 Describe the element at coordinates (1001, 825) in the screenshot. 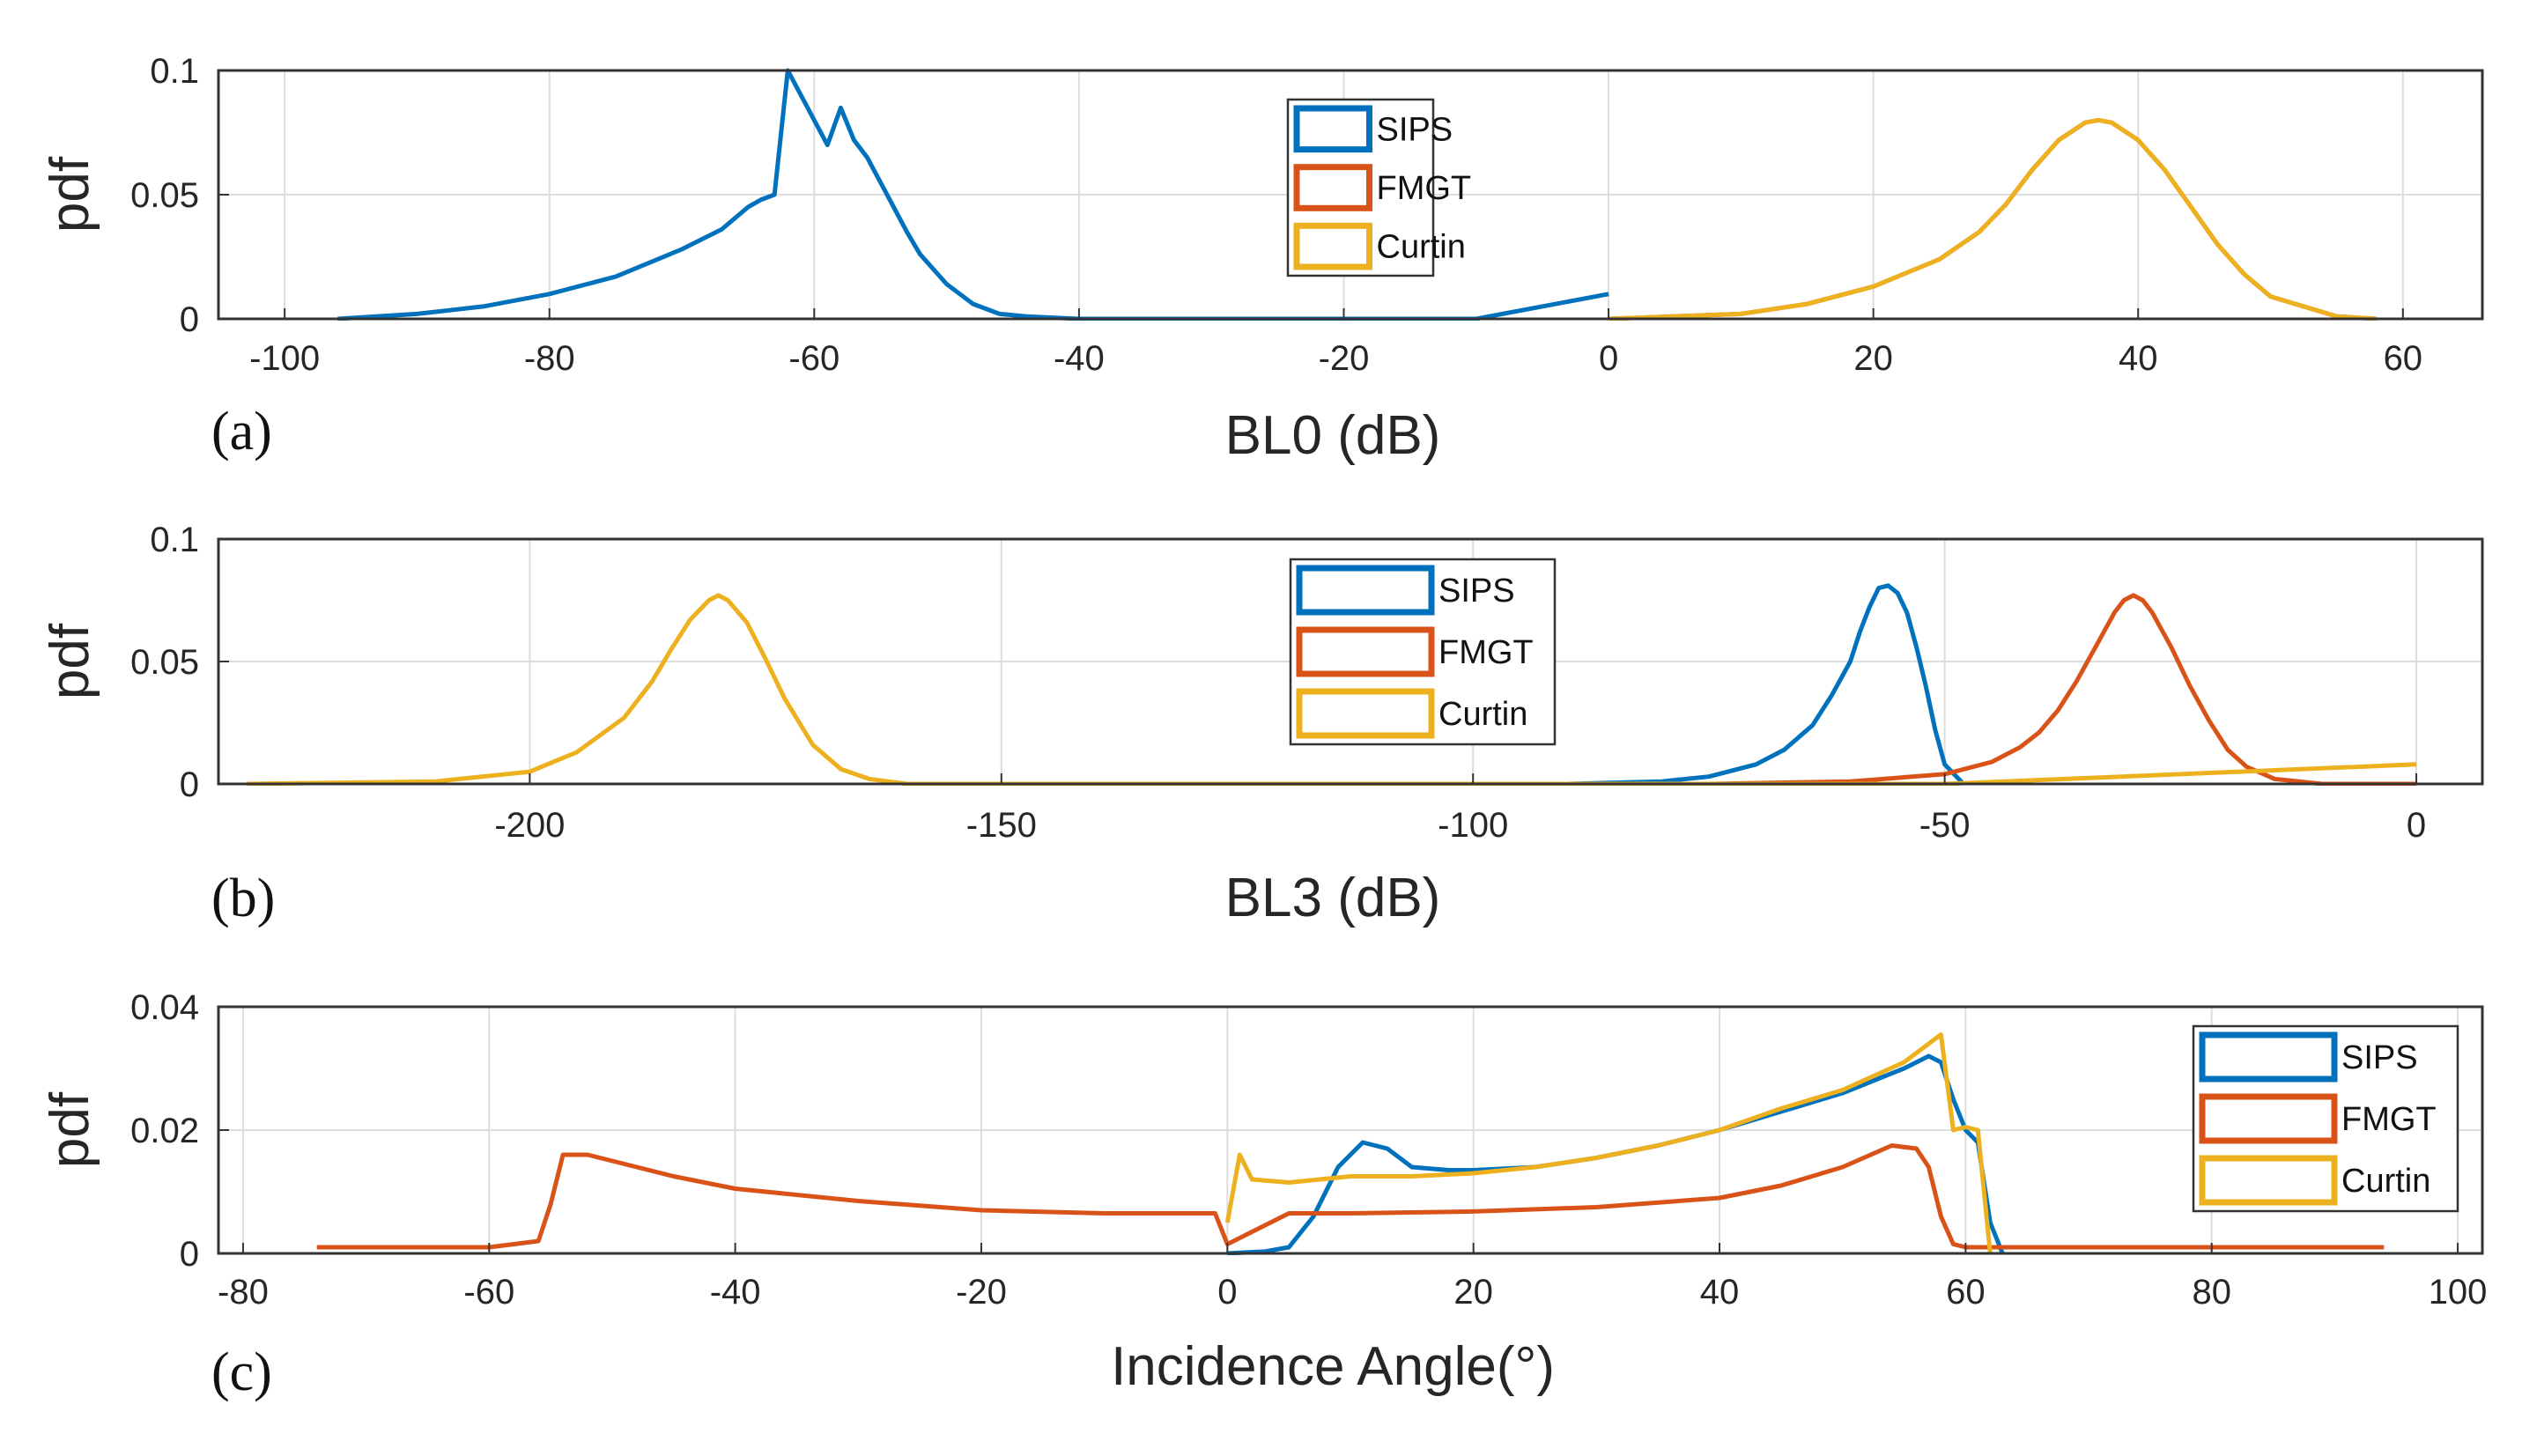

I see `x-tick-label: -150` at that location.